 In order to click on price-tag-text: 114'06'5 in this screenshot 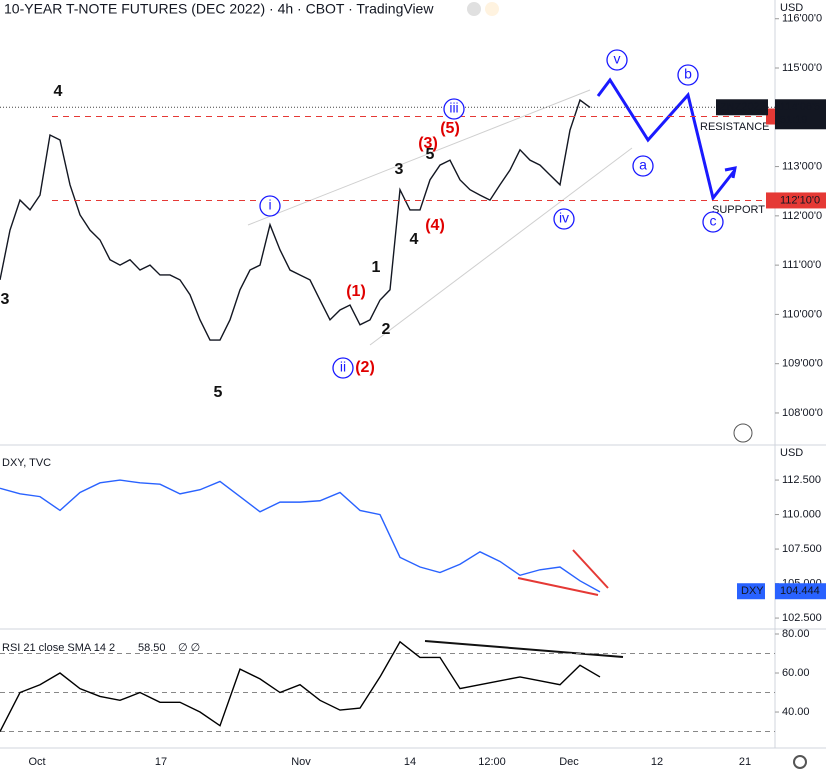, I will do `click(800, 107)`.